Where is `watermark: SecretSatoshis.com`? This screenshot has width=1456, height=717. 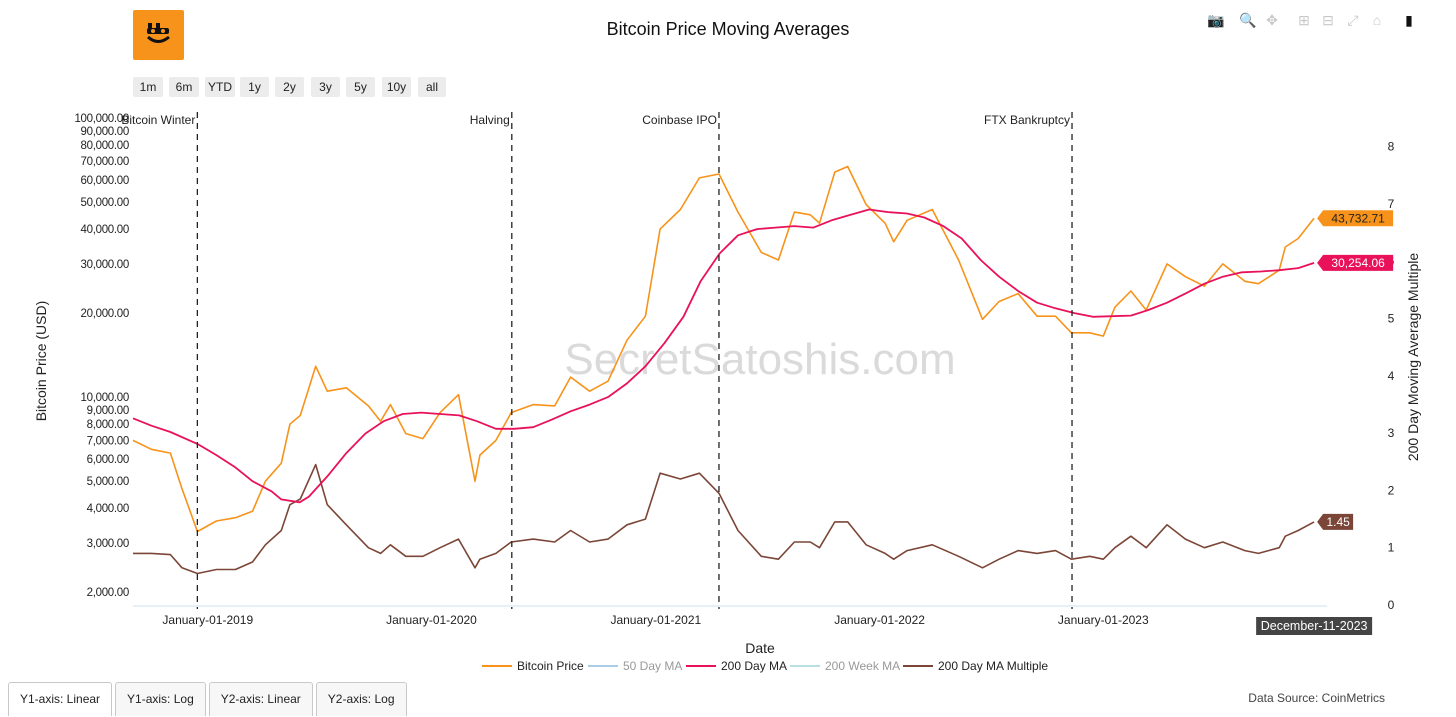 watermark: SecretSatoshis.com is located at coordinates (759, 359).